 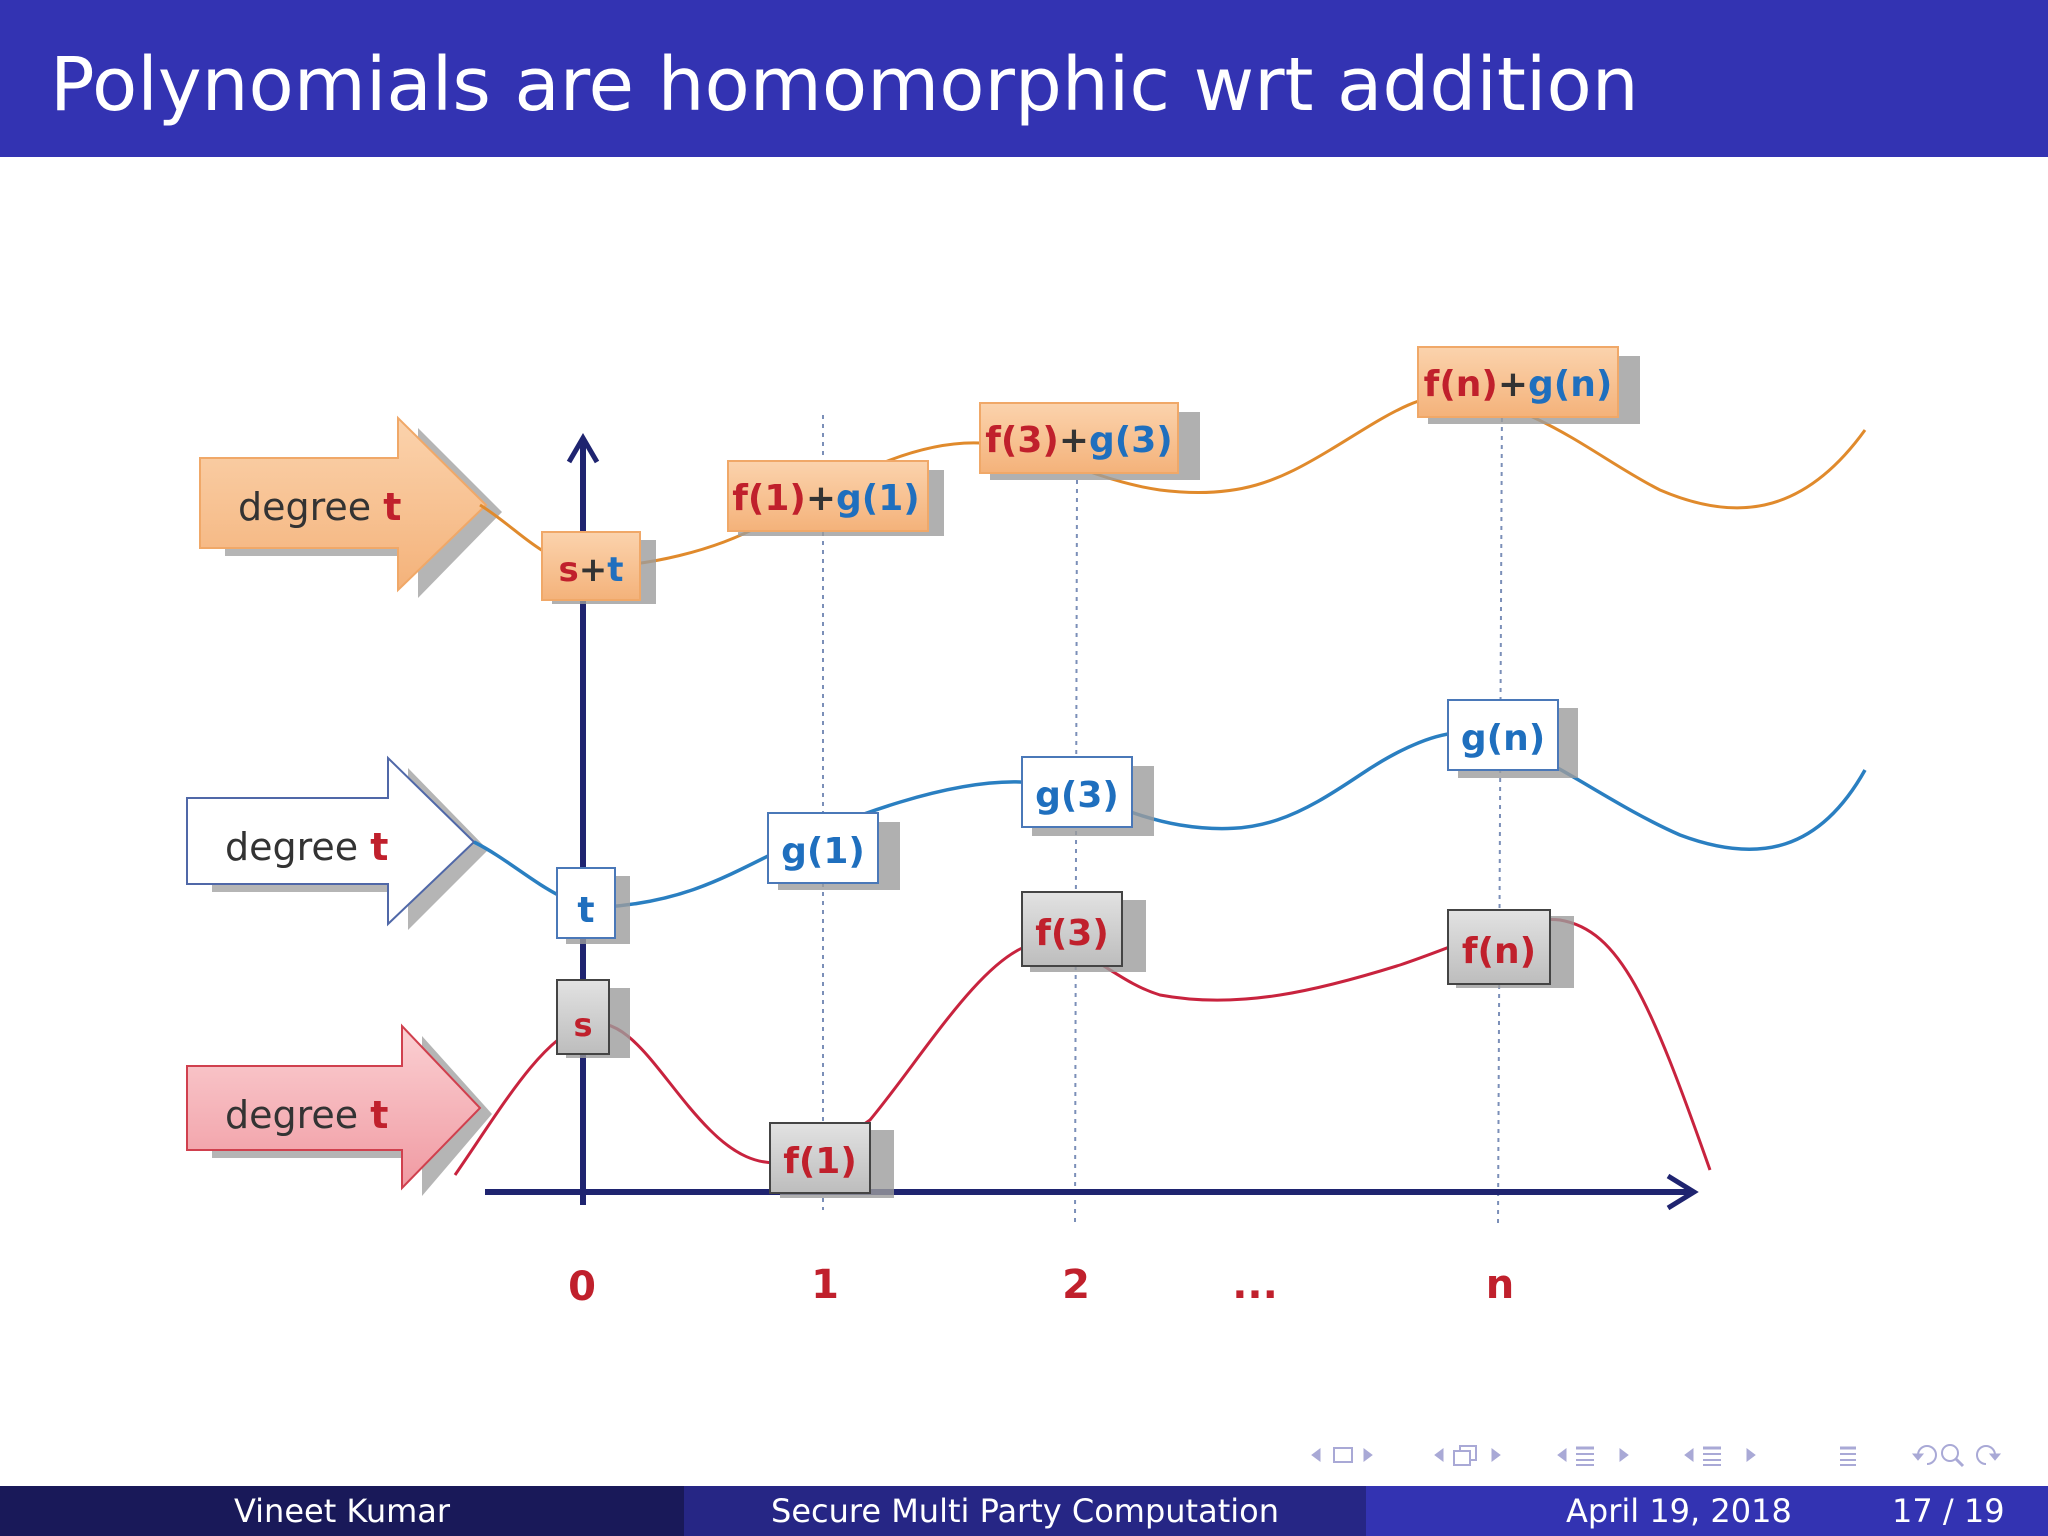 I want to click on footer-page-number: 17 / 19, so click(x=1948, y=1511).